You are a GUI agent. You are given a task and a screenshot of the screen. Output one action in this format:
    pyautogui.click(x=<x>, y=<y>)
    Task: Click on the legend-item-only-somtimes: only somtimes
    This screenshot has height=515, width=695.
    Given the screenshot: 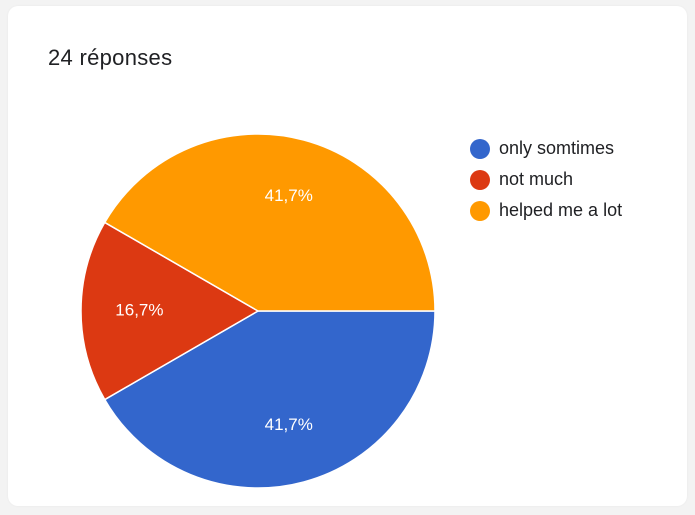 What is the action you would take?
    pyautogui.click(x=546, y=148)
    